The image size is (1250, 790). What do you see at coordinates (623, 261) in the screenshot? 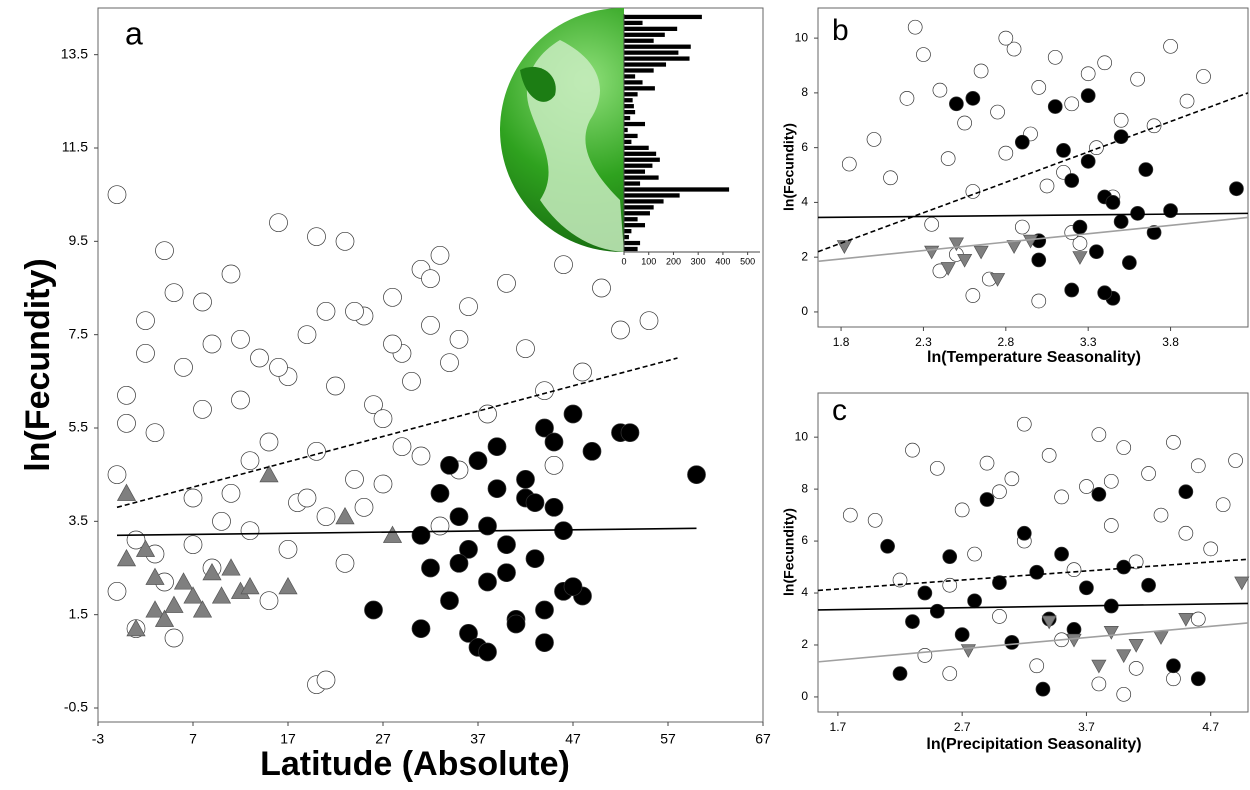
I see `x-tick-label: 0` at bounding box center [623, 261].